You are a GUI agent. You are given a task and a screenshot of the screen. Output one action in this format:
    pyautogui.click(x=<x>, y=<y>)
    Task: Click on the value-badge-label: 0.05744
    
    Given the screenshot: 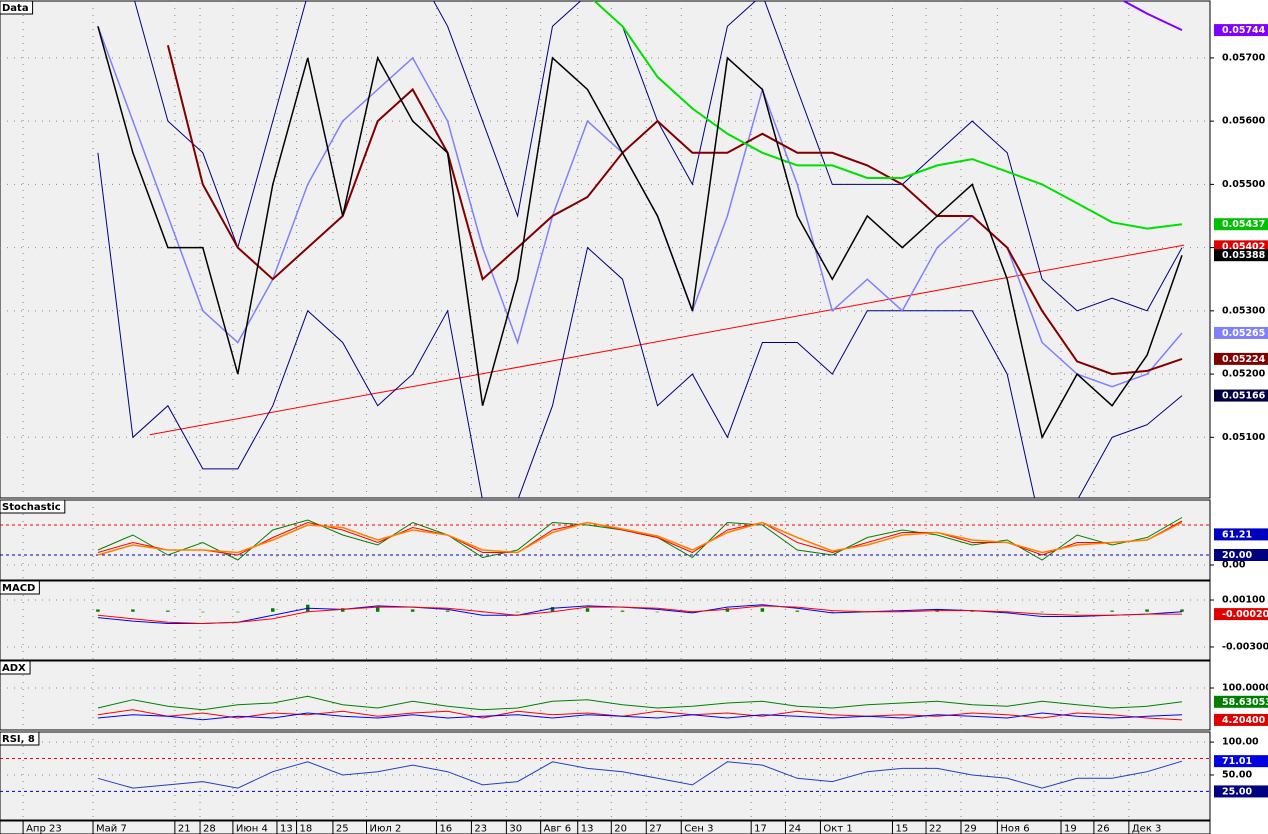 What is the action you would take?
    pyautogui.click(x=1244, y=30)
    